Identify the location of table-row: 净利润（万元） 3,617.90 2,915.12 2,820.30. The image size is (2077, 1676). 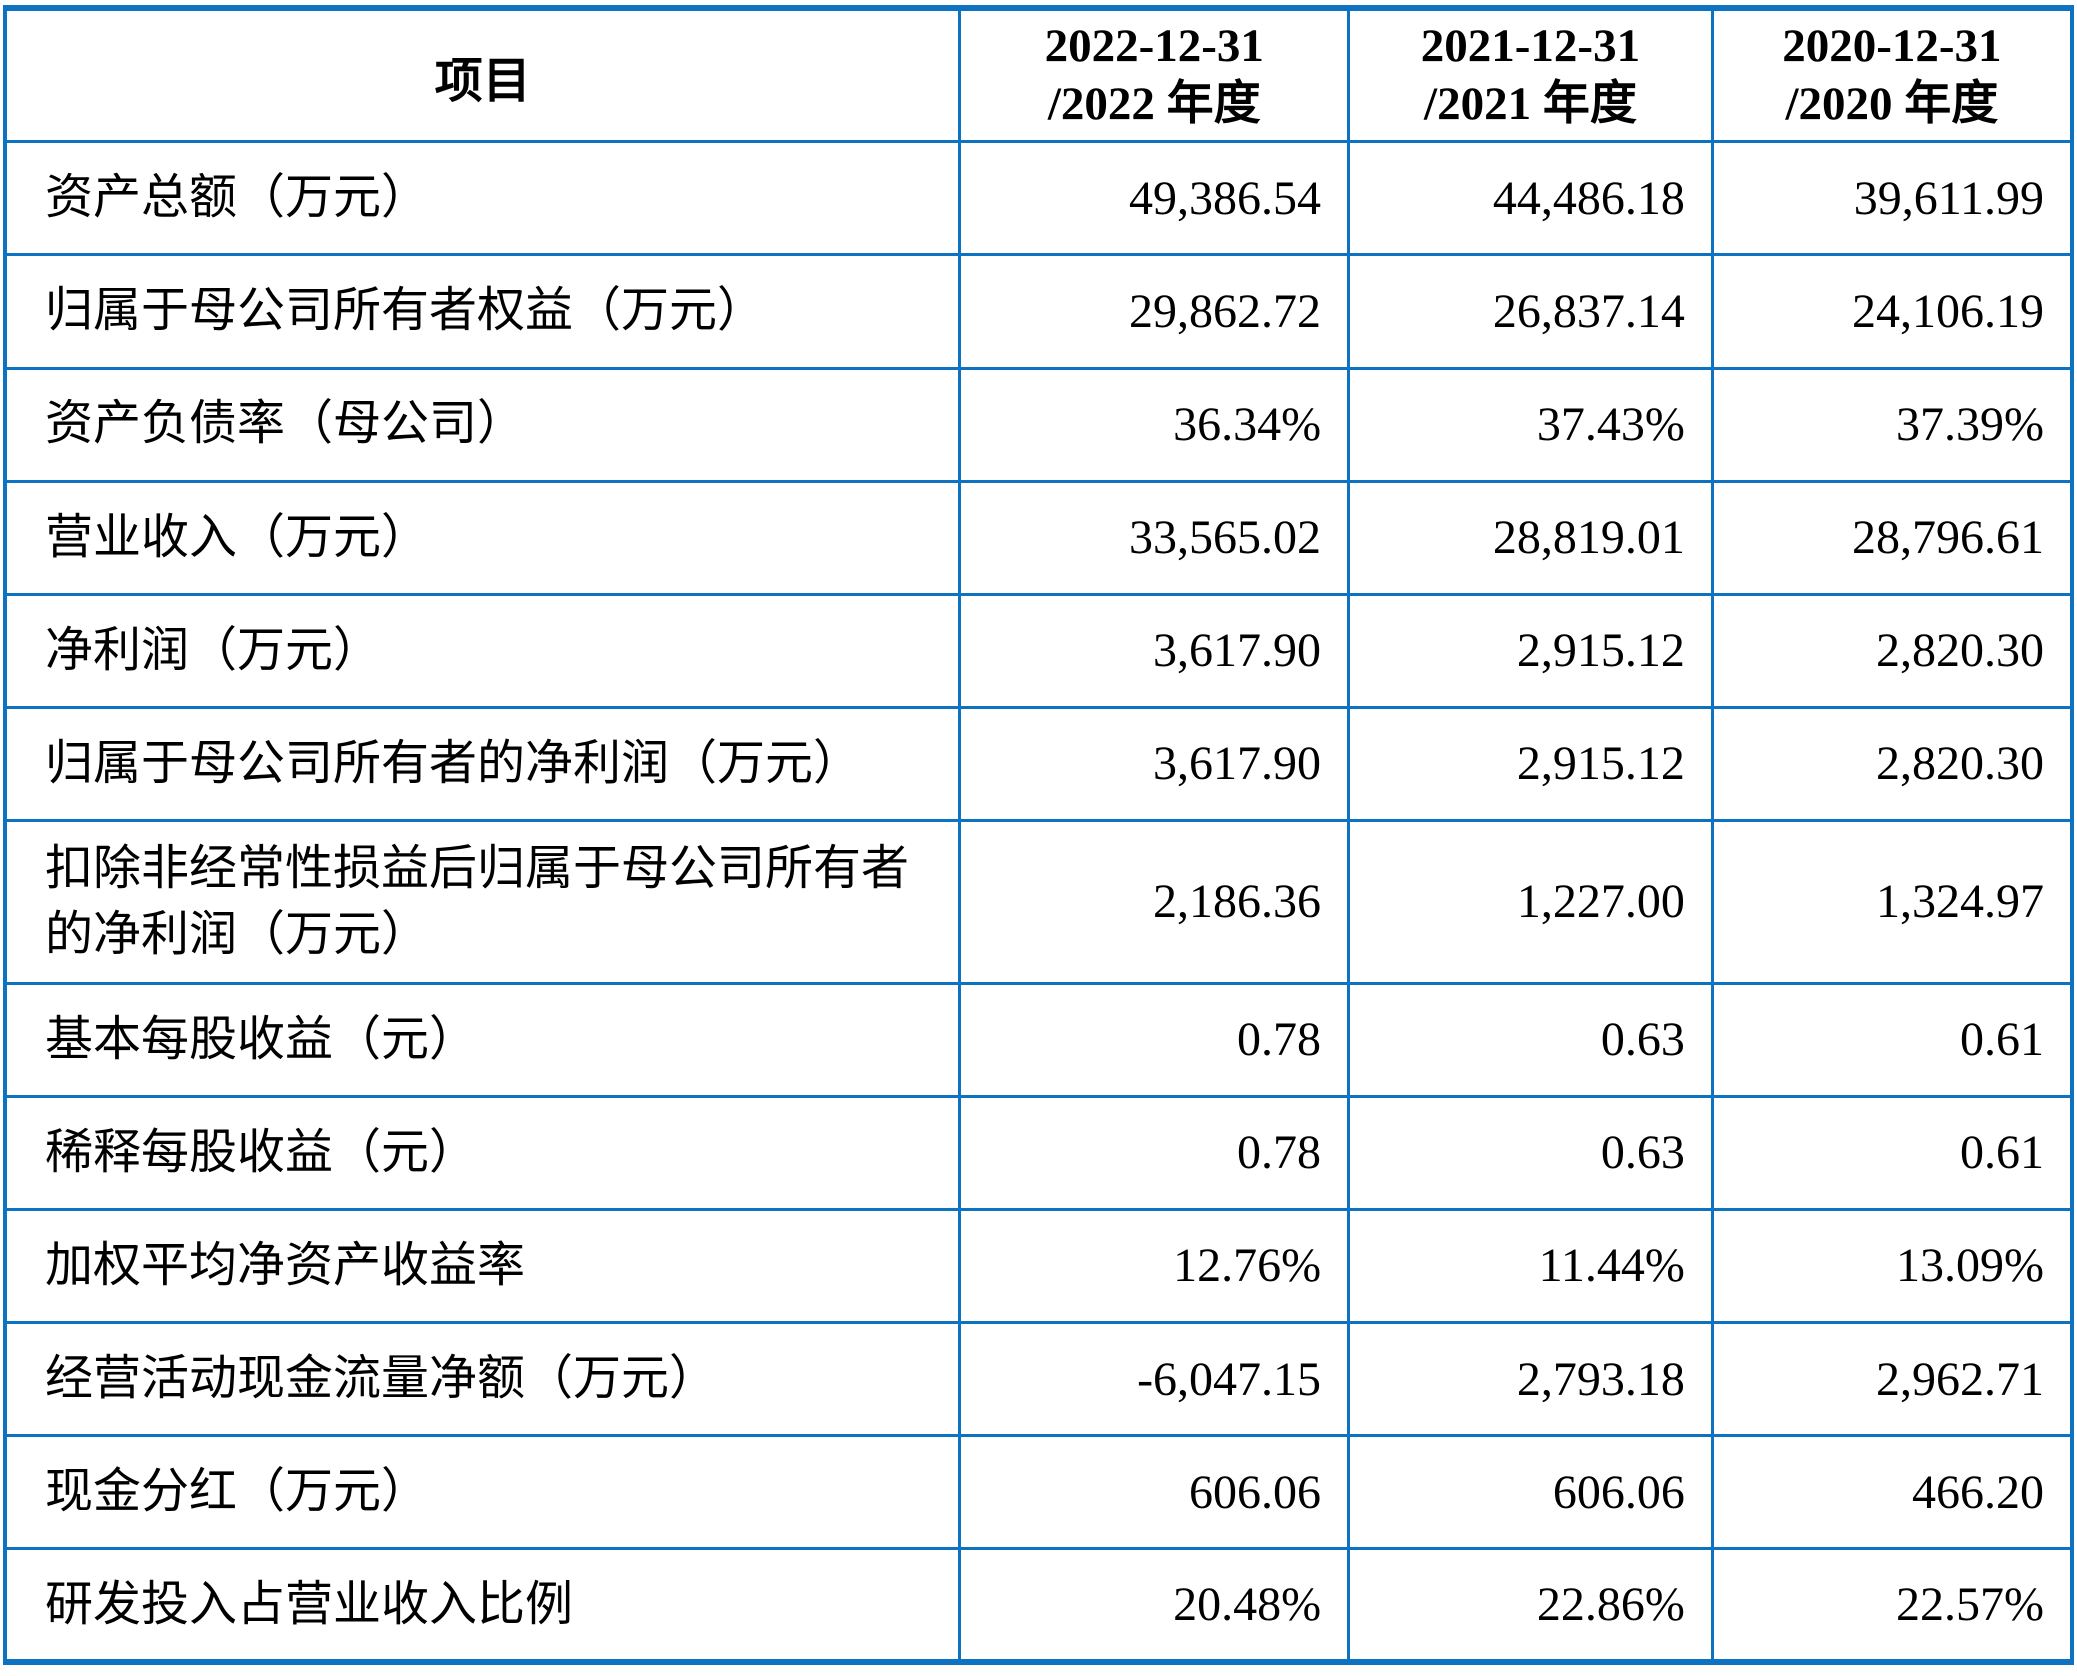
(1038, 650).